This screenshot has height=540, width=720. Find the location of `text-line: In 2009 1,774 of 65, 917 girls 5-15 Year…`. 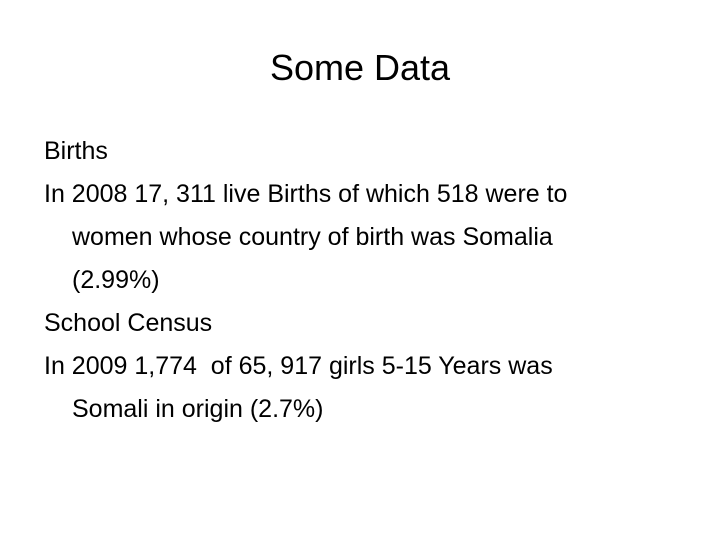

text-line: In 2009 1,774 of 65, 917 girls 5-15 Year… is located at coordinates (298, 366).